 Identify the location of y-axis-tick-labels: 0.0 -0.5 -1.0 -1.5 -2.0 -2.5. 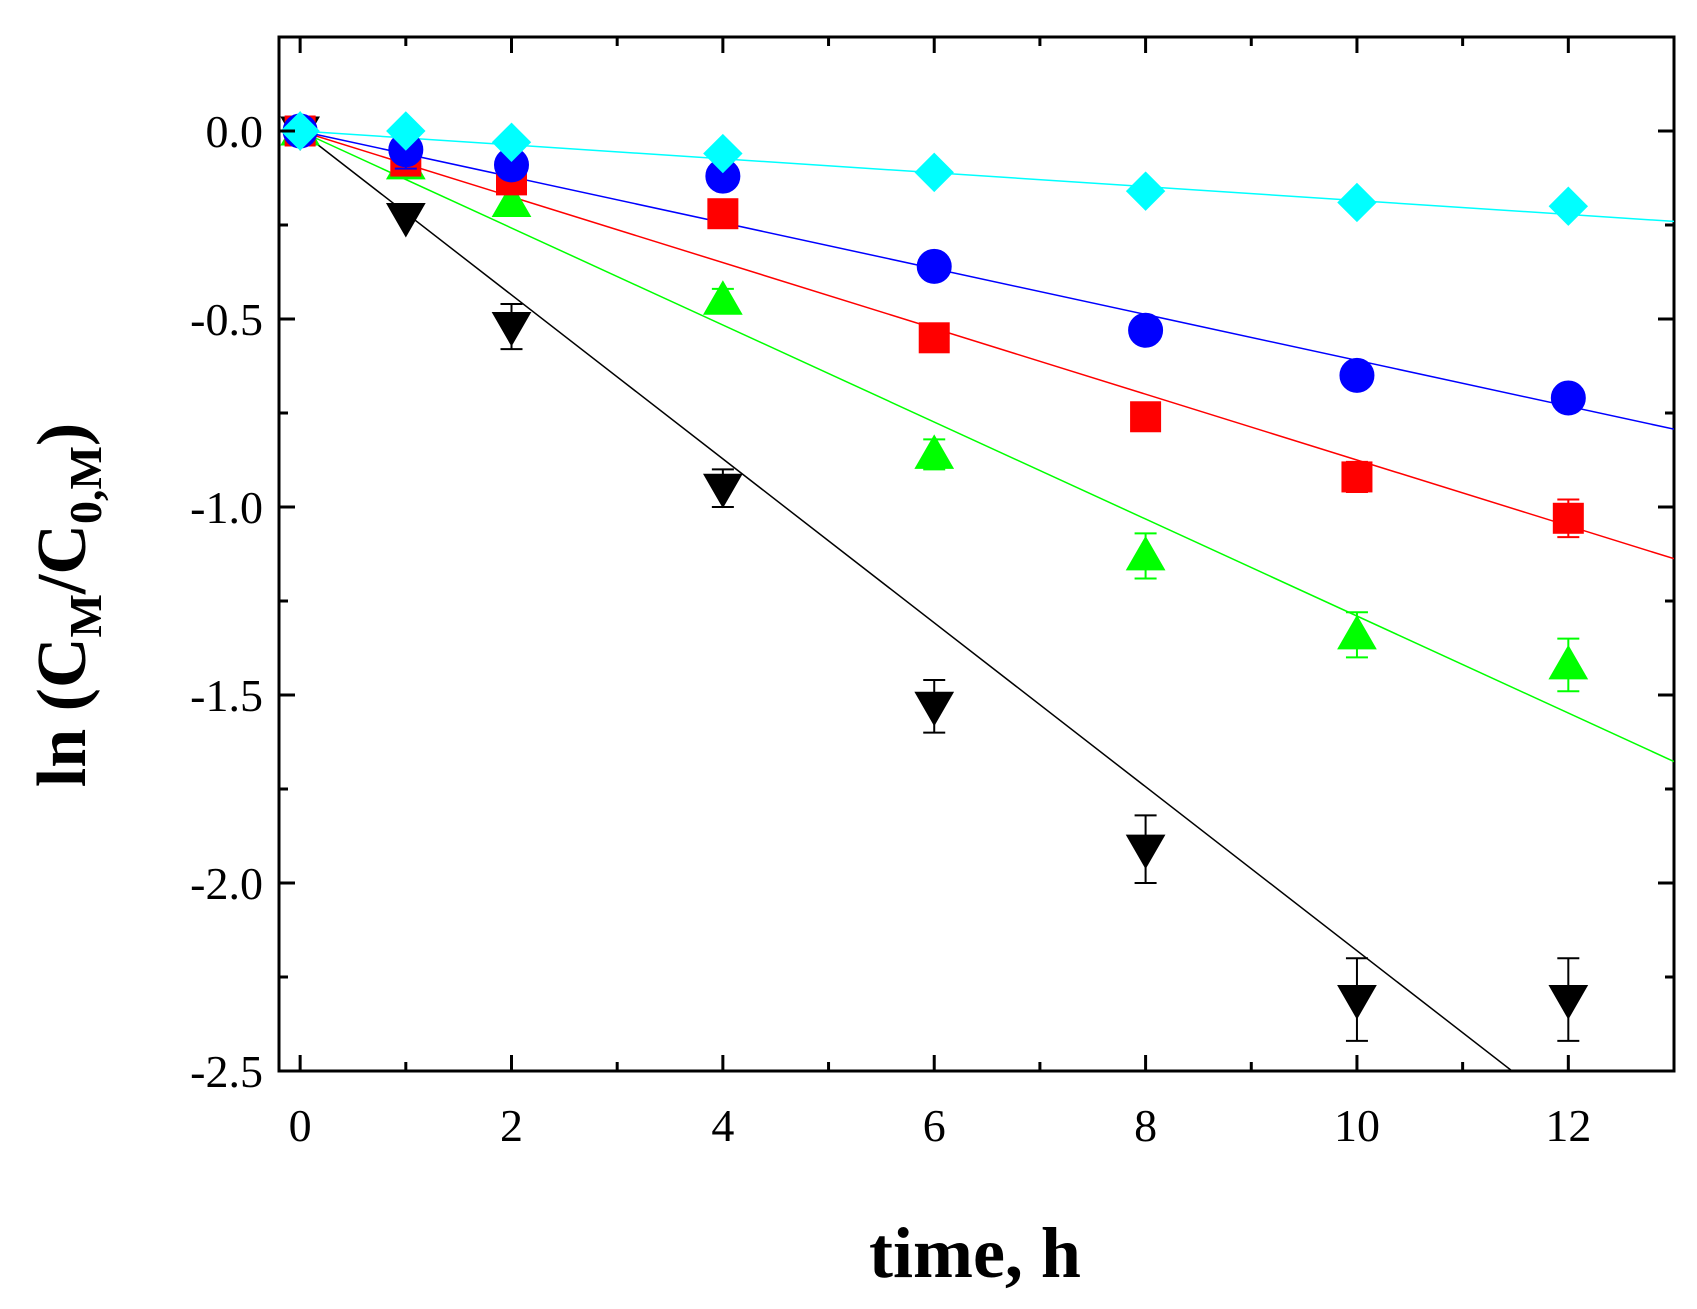
(226, 601).